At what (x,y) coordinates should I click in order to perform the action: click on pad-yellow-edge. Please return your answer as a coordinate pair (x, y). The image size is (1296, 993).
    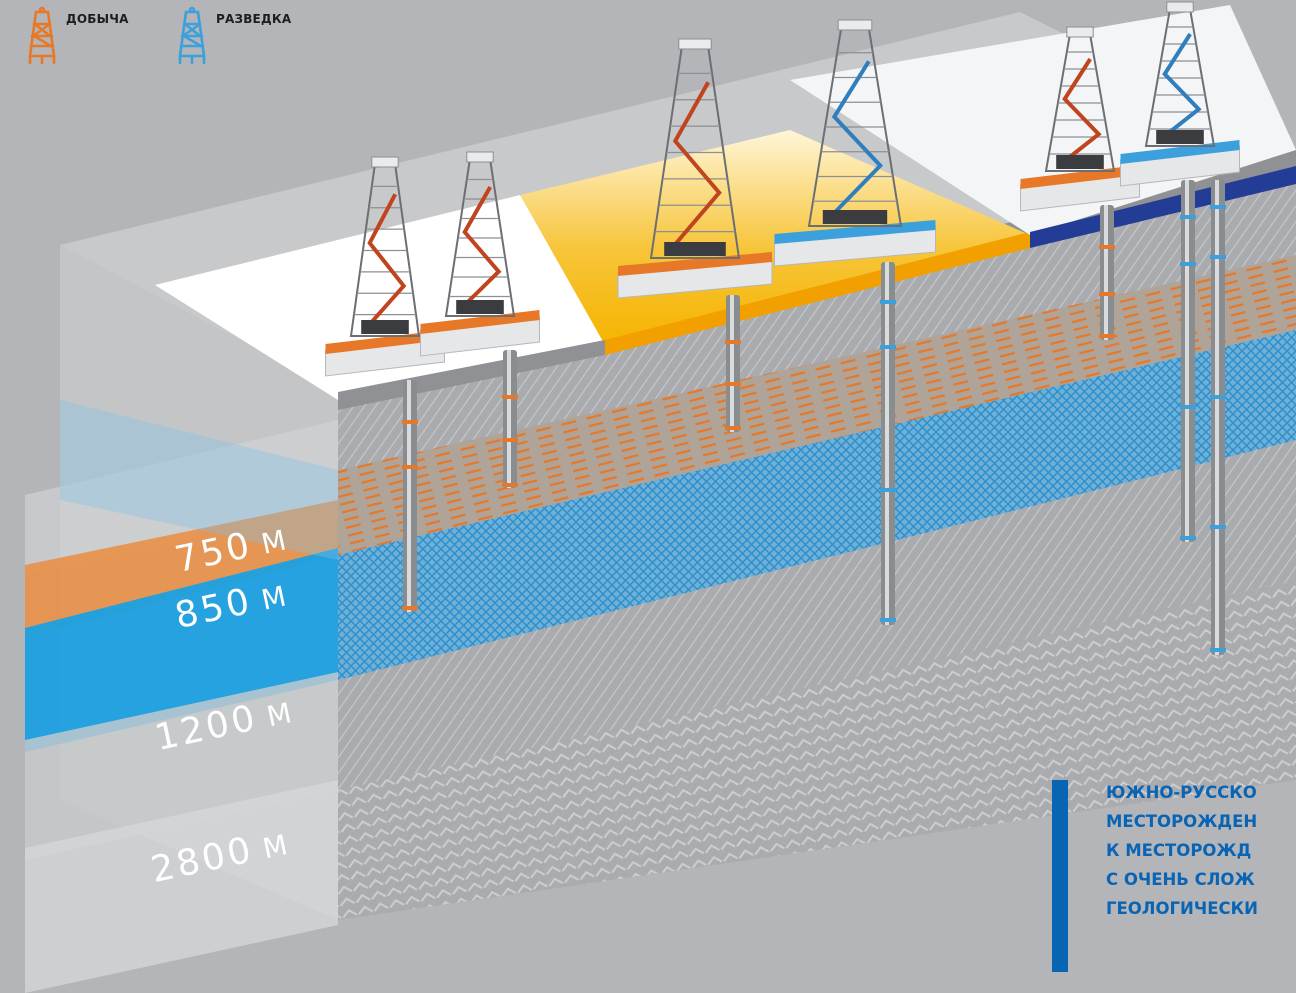
    Looking at the image, I should click on (817, 293).